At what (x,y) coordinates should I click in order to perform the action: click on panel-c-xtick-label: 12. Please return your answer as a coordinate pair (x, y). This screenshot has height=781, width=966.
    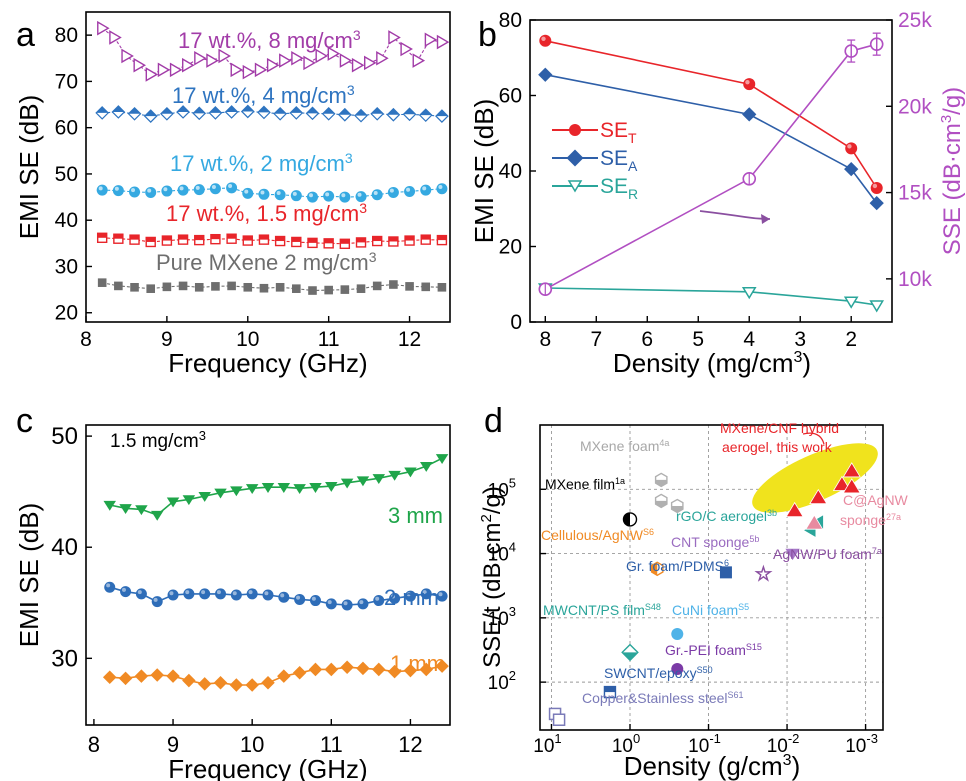
    Looking at the image, I should click on (410, 744).